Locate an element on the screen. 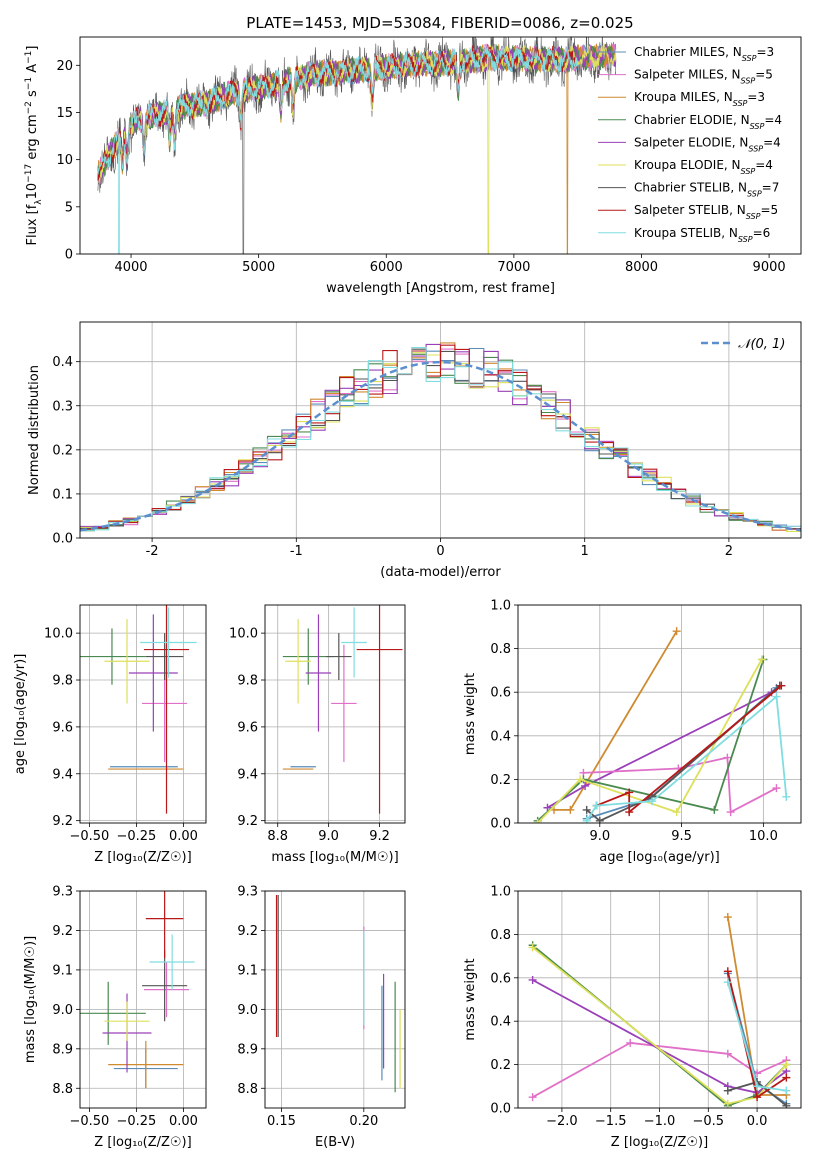 Image resolution: width=819 pixels, height=1170 pixels. y-tick-label: 9.3 is located at coordinates (62, 892).